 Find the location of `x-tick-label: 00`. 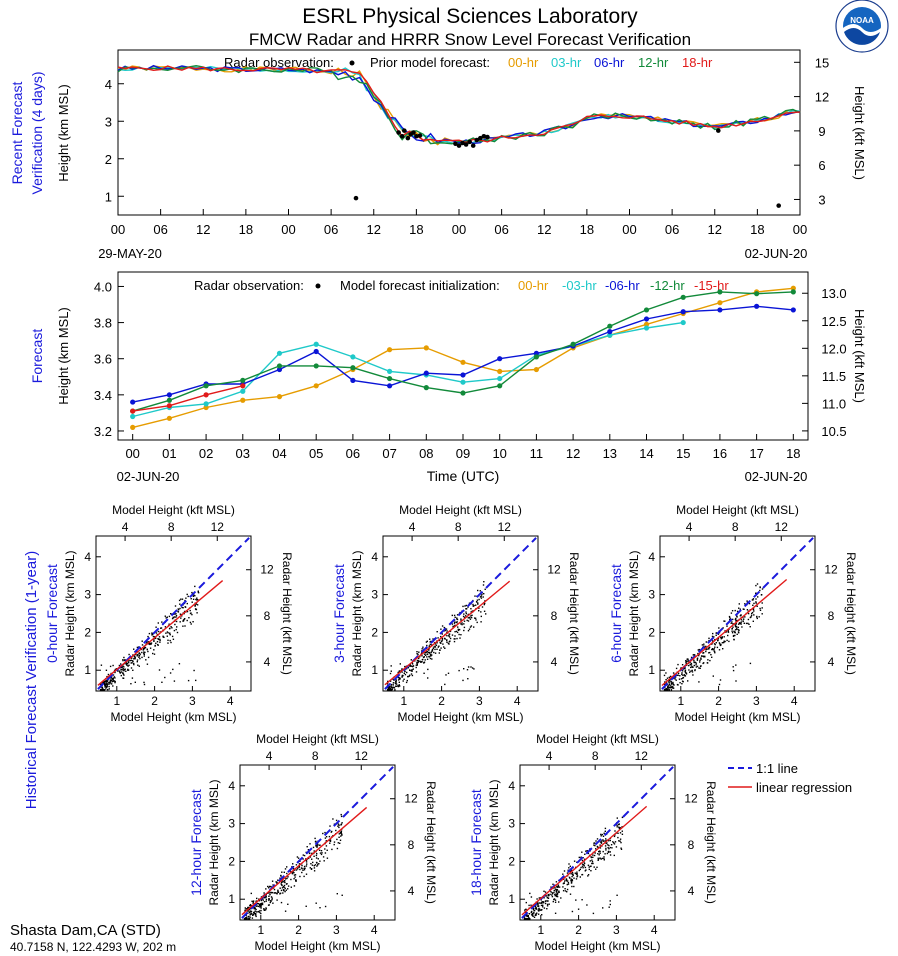

x-tick-label: 00 is located at coordinates (118, 229).